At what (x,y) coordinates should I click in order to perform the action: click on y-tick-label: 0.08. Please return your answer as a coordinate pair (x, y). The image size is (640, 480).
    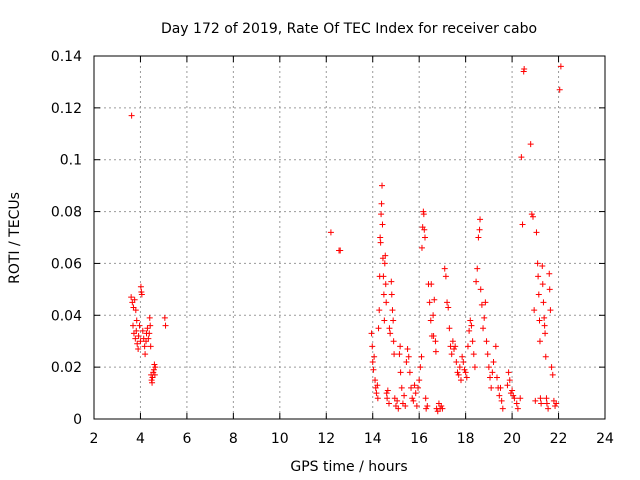
    Looking at the image, I should click on (66, 213).